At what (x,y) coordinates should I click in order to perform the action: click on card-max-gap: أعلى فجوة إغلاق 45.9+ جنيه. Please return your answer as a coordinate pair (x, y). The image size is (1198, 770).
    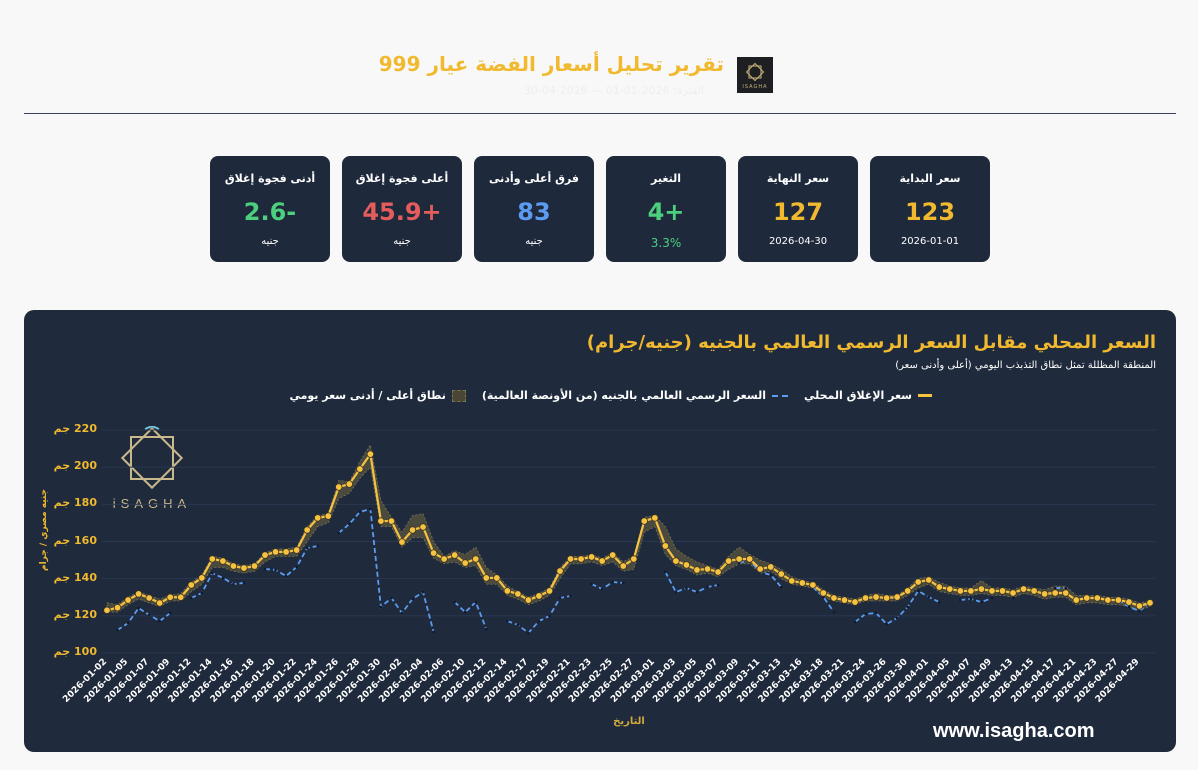
    Looking at the image, I should click on (402, 209).